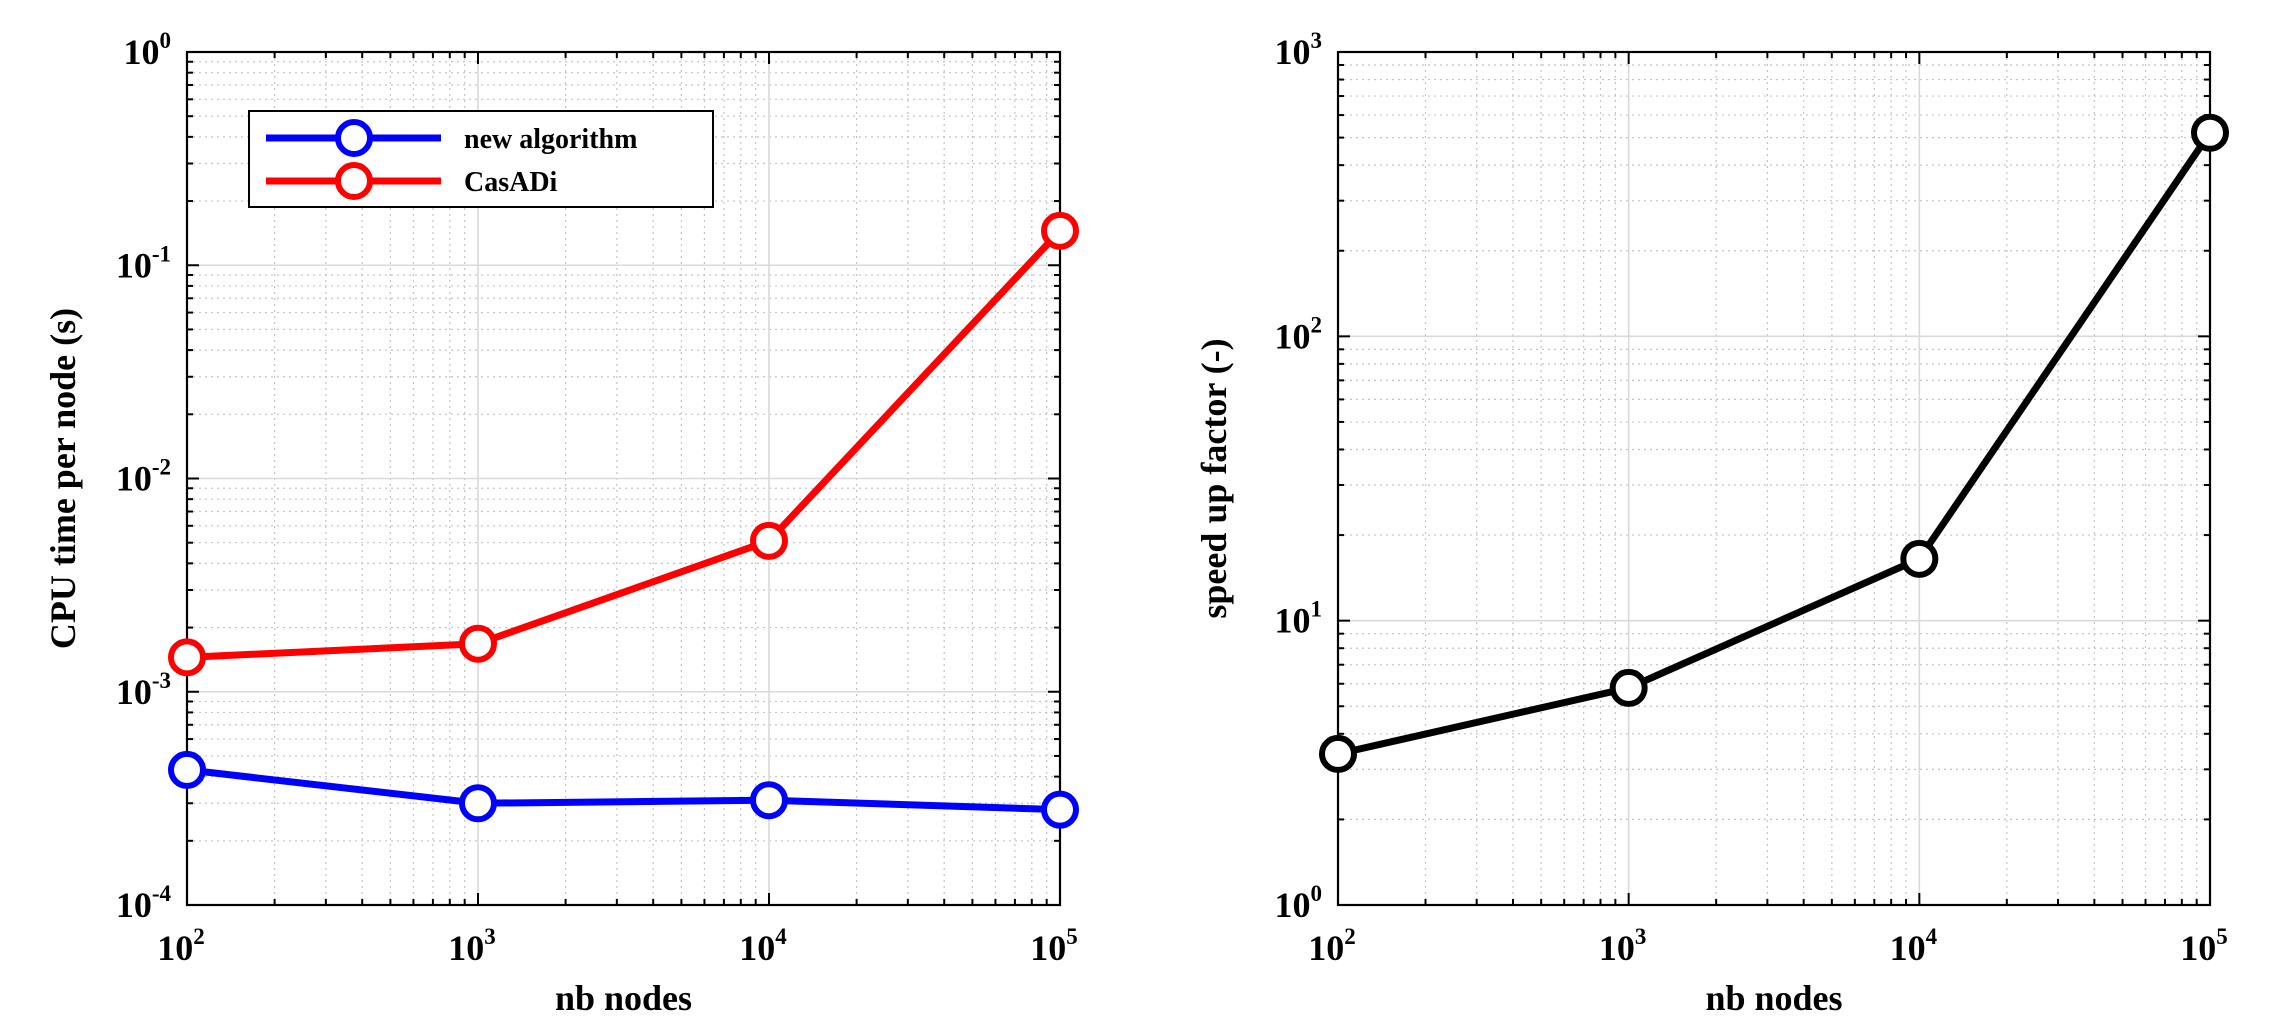 This screenshot has height=1034, width=2274. I want to click on y-tick-label: 10⁻⁴, so click(144, 903).